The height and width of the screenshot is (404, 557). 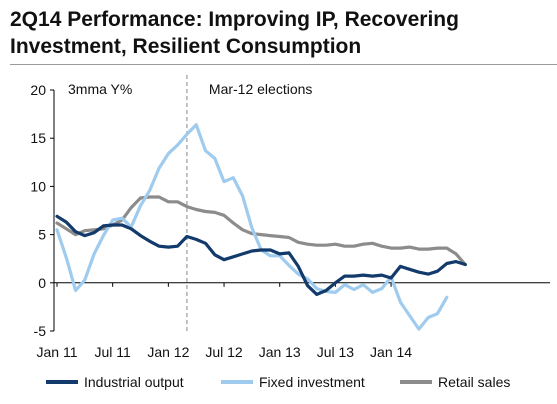 What do you see at coordinates (100, 89) in the screenshot?
I see `y-axis-unit-label: 3mma Y%` at bounding box center [100, 89].